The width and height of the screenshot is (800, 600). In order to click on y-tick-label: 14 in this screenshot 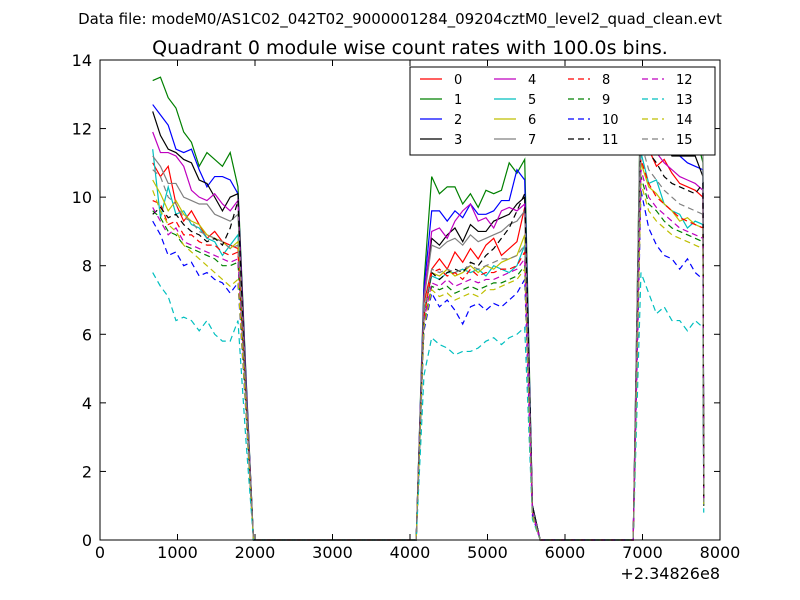, I will do `click(82, 60)`.